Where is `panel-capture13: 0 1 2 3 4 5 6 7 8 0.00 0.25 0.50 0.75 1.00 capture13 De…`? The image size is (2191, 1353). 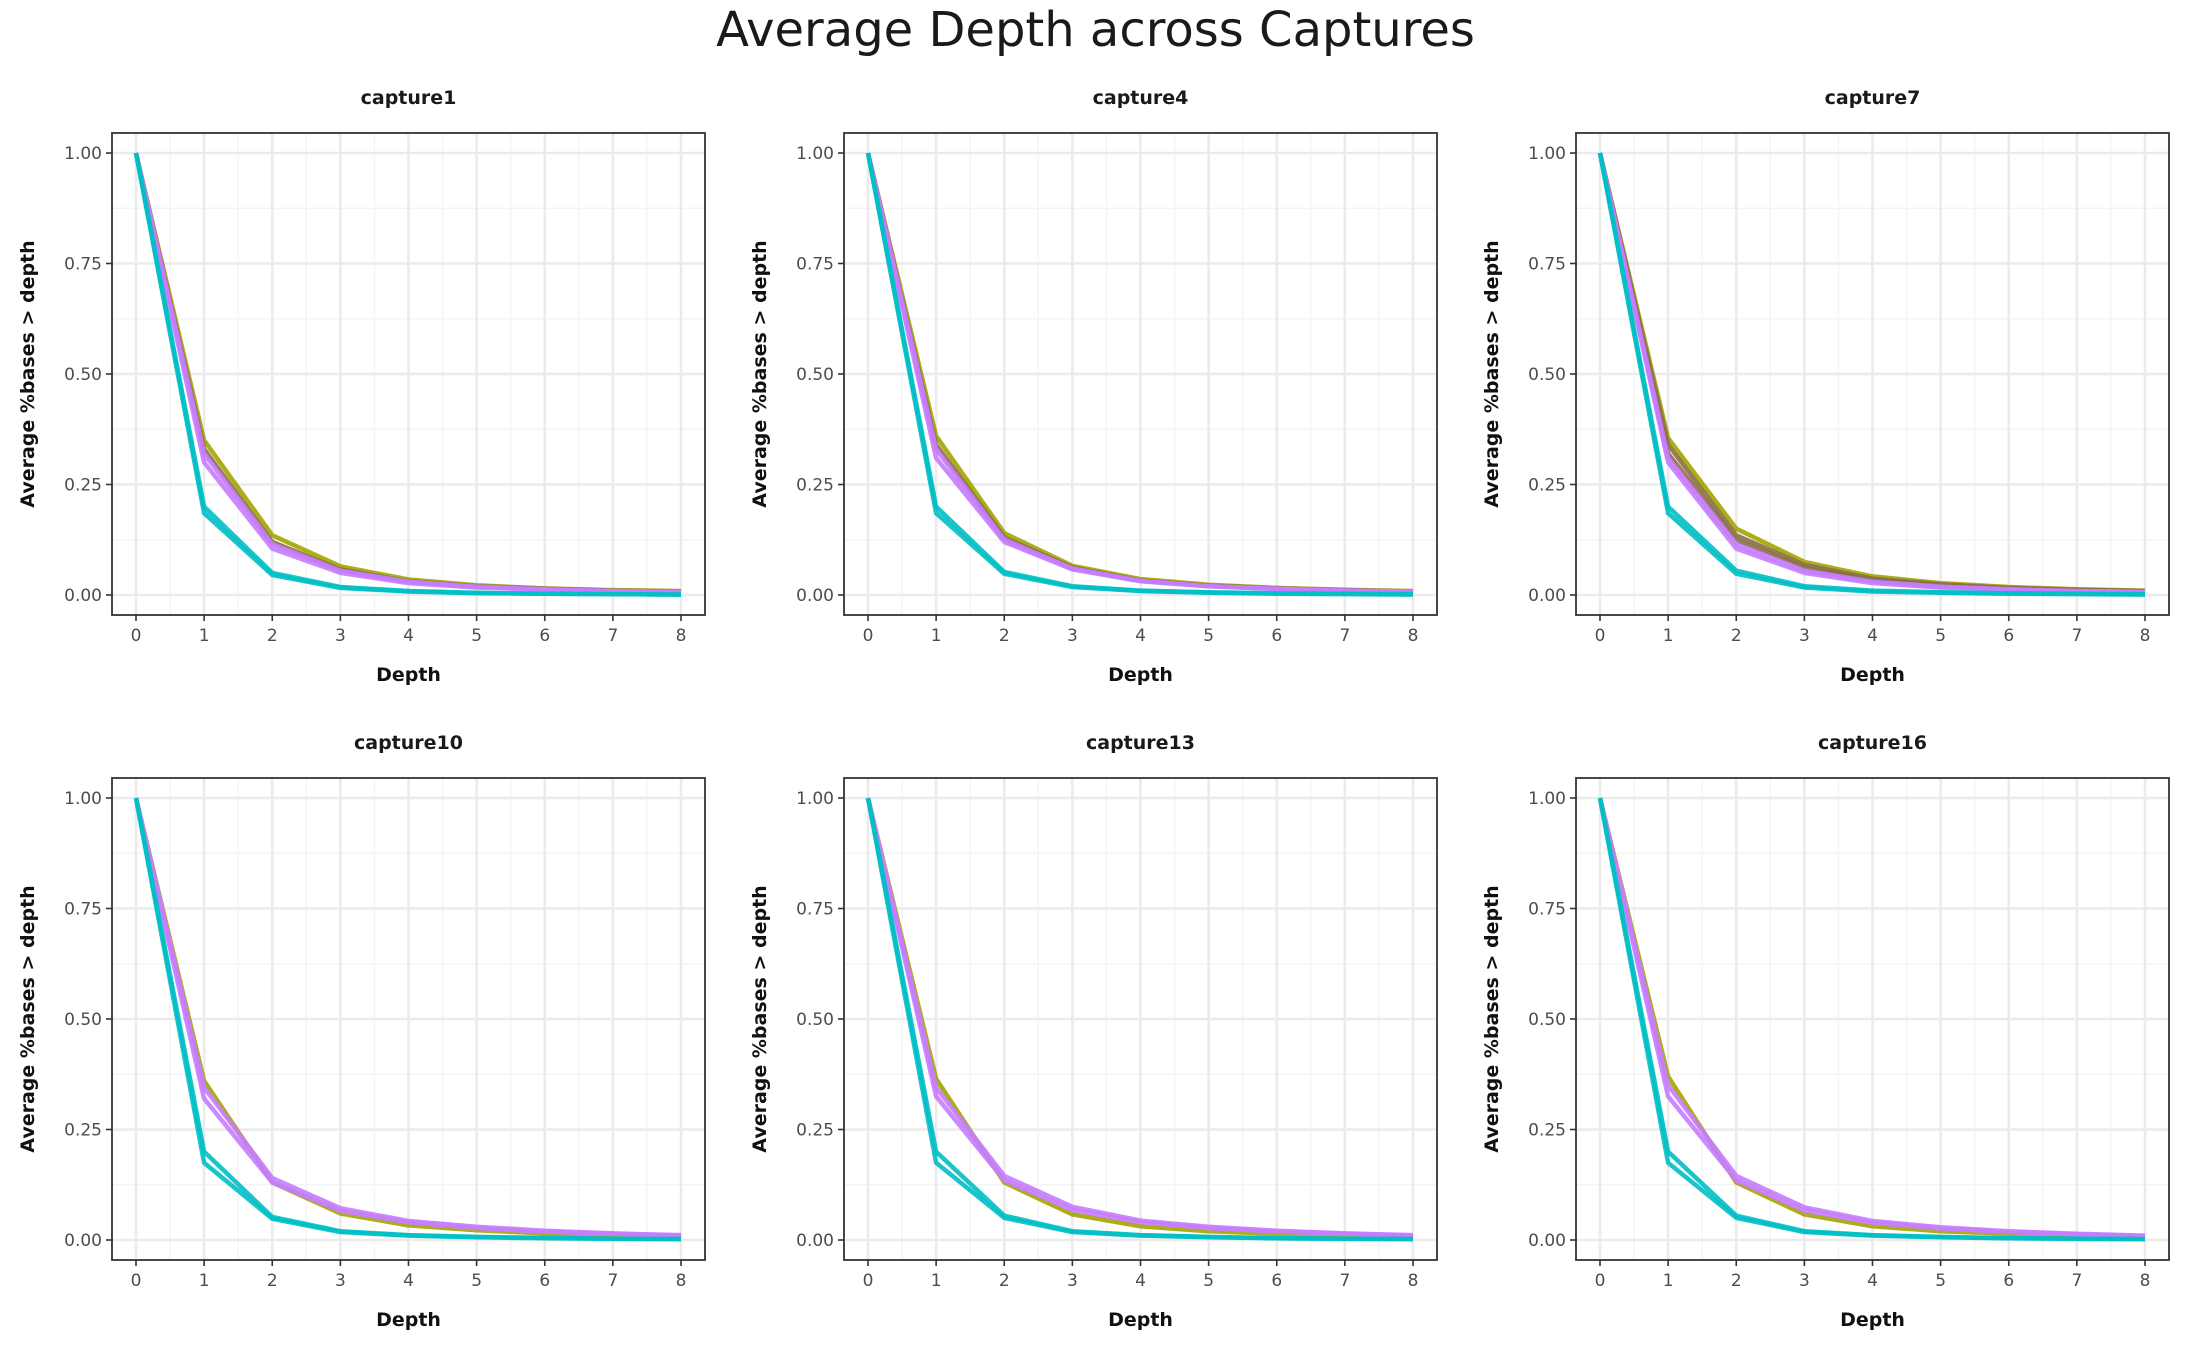 panel-capture13: 0 1 2 3 4 5 6 7 8 0.00 0.25 0.50 0.75 1.00 capture13 De… is located at coordinates (1093, 1031).